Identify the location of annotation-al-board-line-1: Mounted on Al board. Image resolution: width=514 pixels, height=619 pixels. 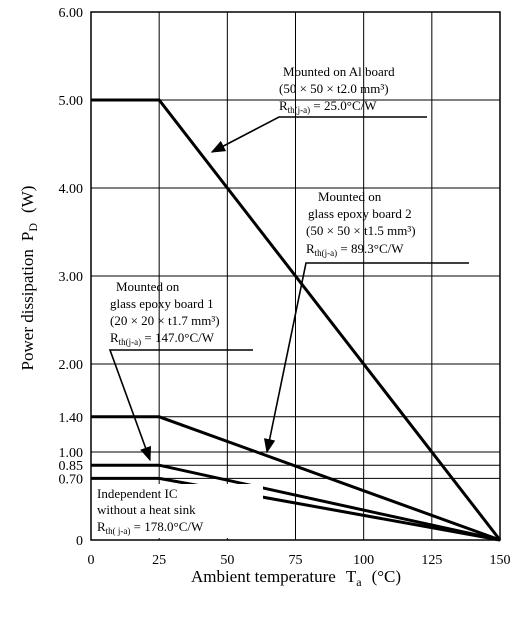
(339, 71).